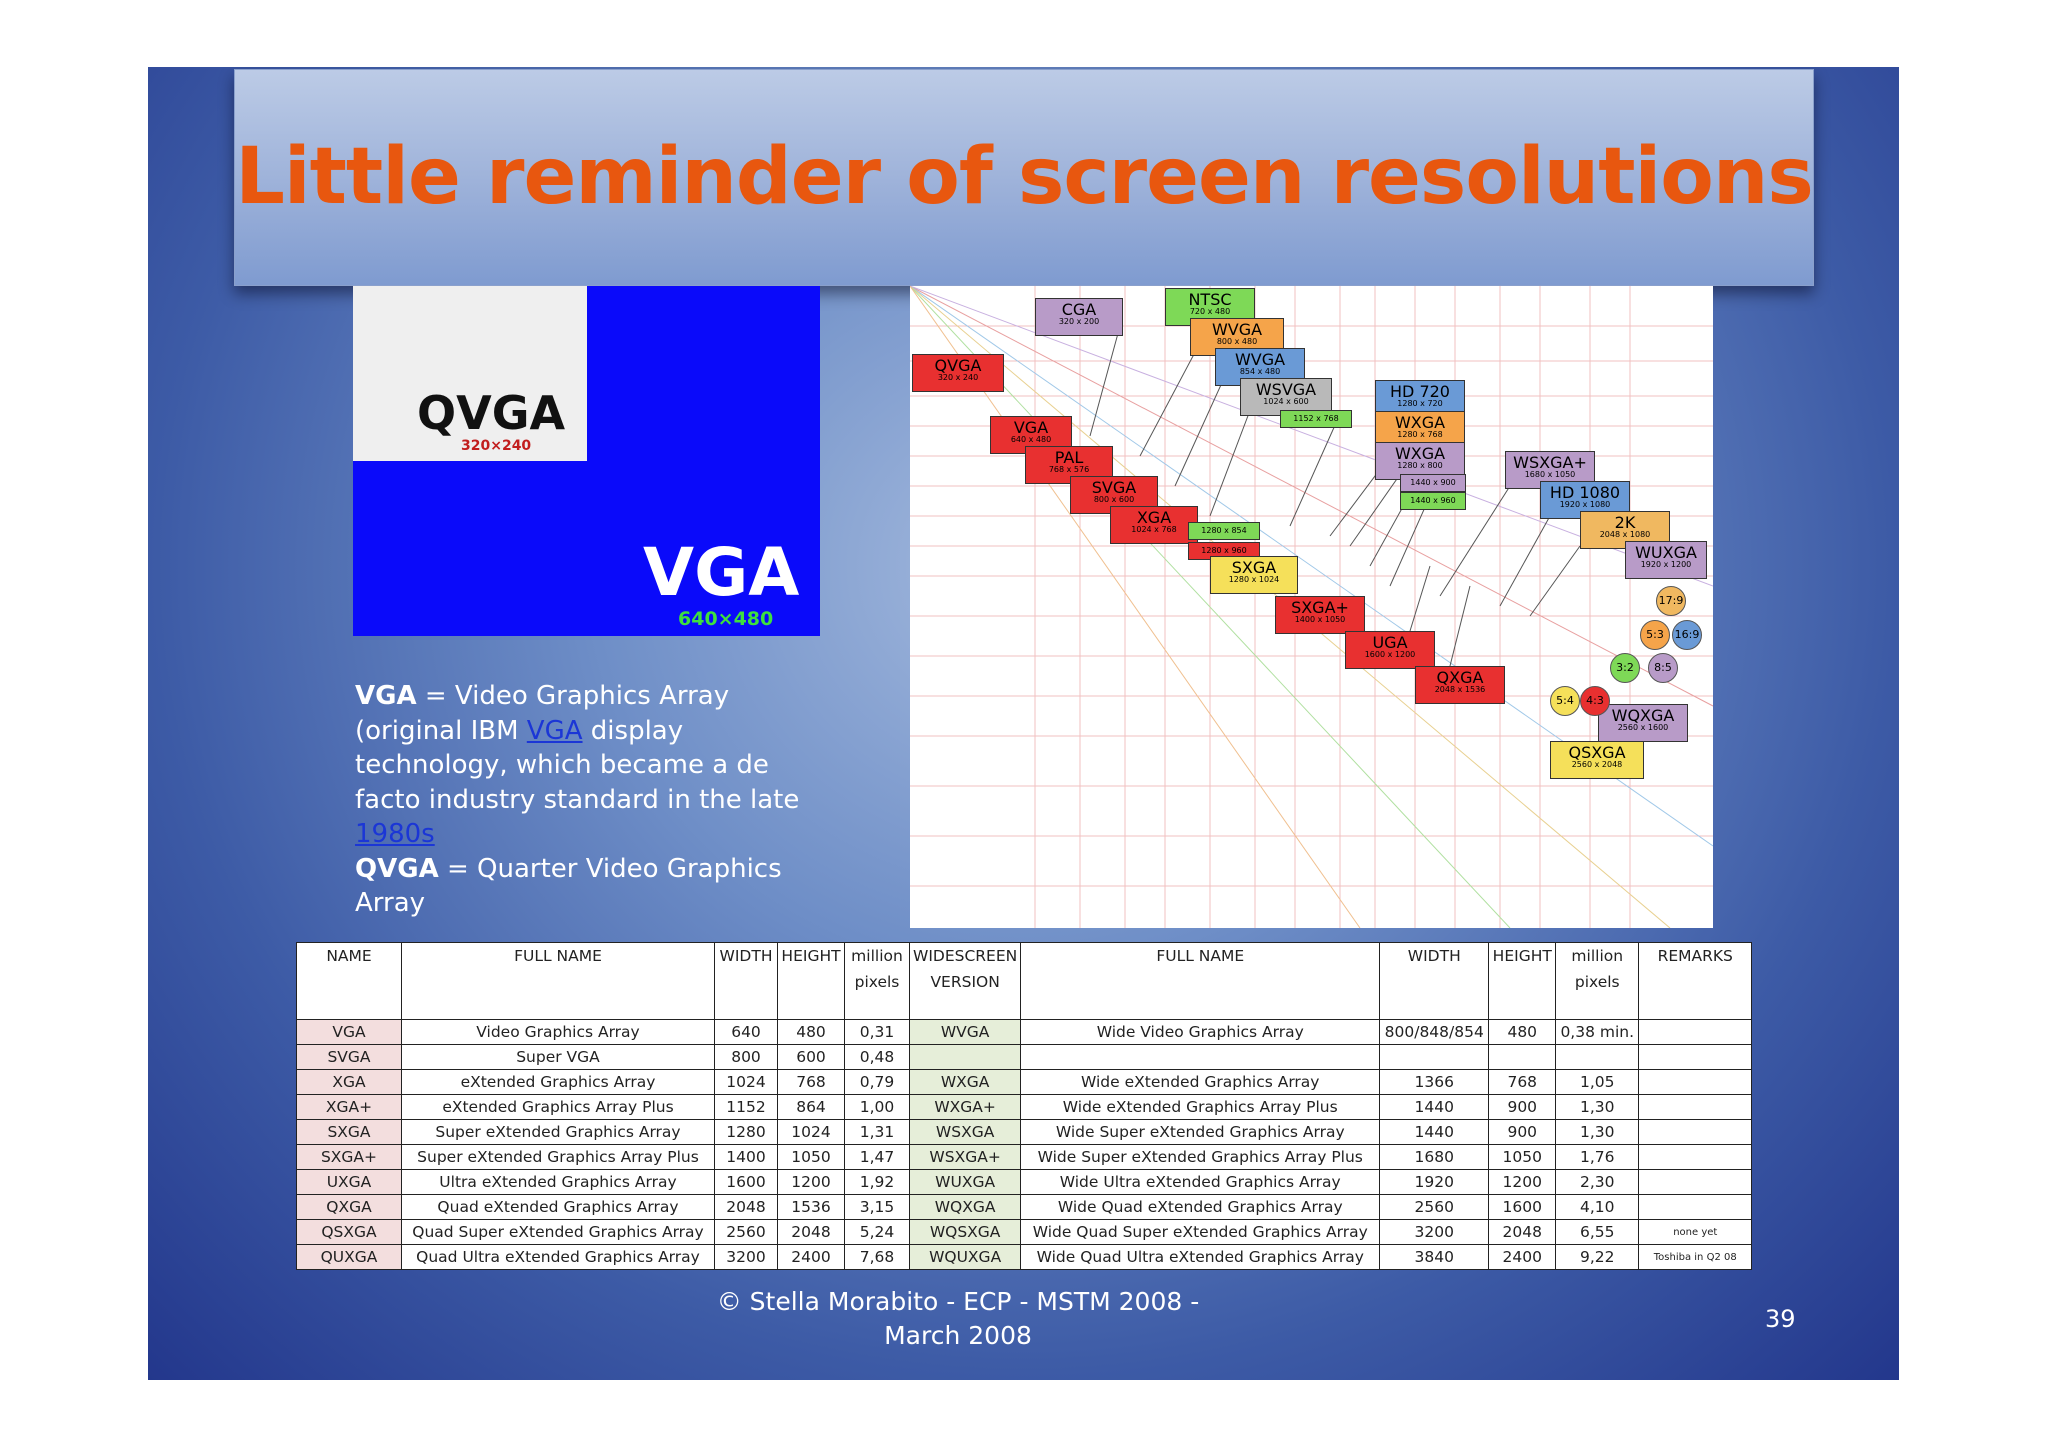 The width and height of the screenshot is (2048, 1447). What do you see at coordinates (877, 1132) in the screenshot?
I see `table-cell: 1,31` at bounding box center [877, 1132].